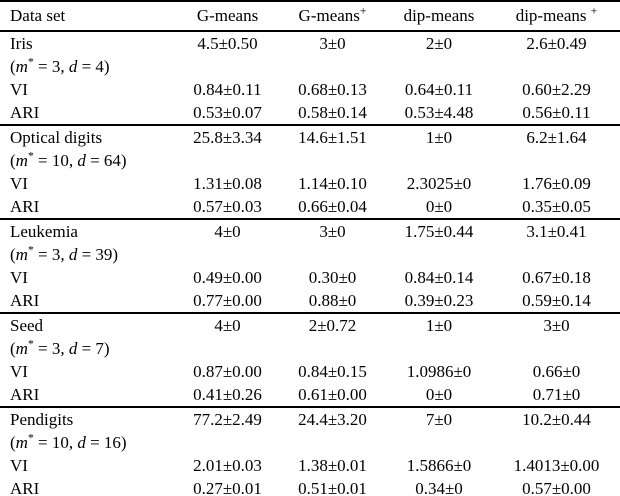  Describe the element at coordinates (332, 137) in the screenshot. I see `value-cell: 14.6±1.51` at that location.